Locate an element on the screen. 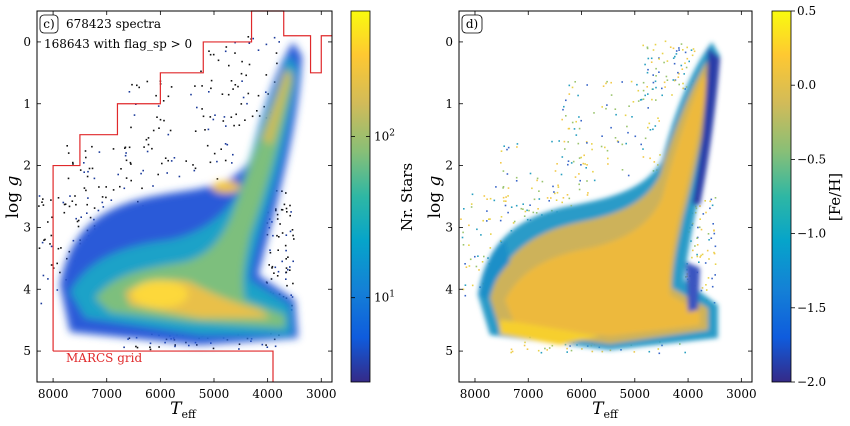 The image size is (850, 426). y-tick-label: 0 is located at coordinates (449, 42).